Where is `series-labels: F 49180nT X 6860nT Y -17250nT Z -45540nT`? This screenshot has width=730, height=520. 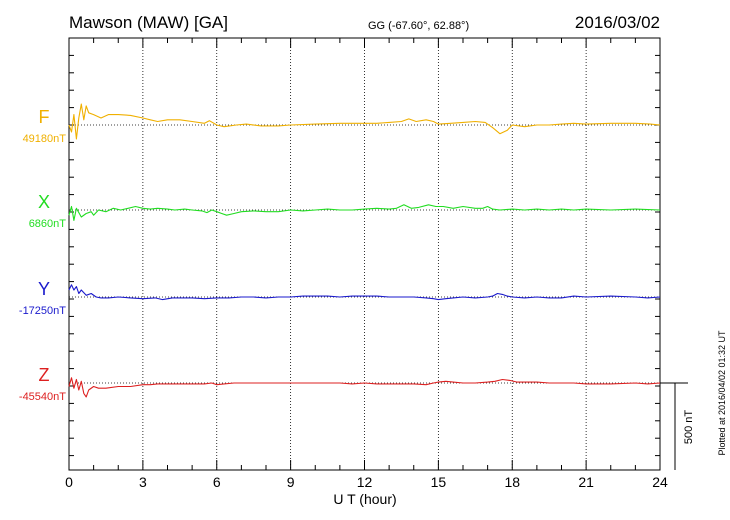
series-labels: F 49180nT X 6860nT Y -17250nT Z -45540nT is located at coordinates (42, 255).